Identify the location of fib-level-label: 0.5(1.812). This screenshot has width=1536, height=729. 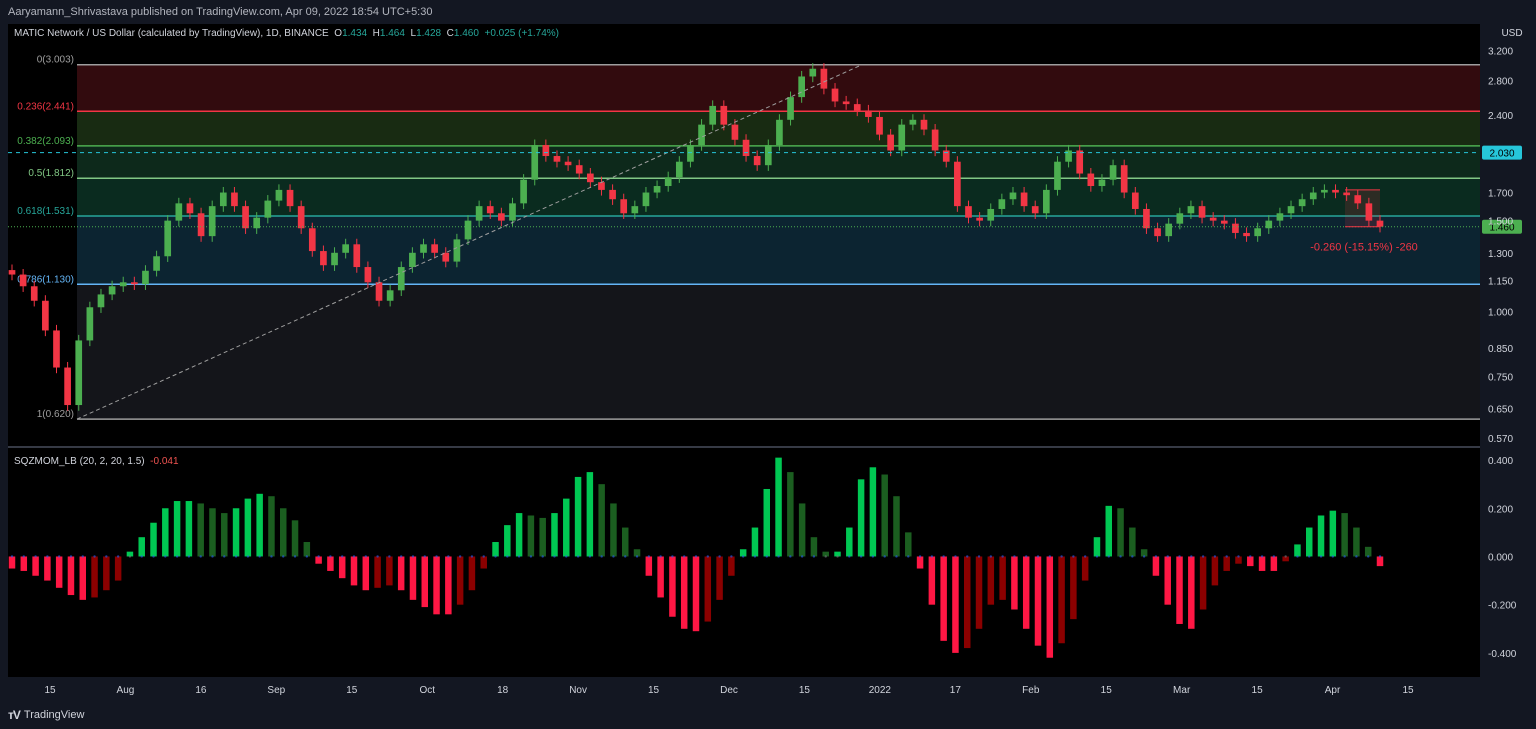
(51, 173).